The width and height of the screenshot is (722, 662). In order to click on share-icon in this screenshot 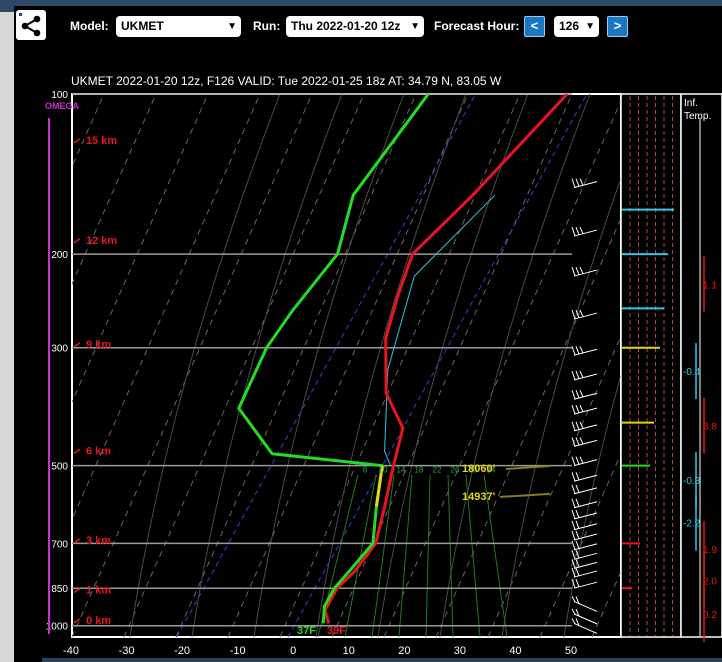, I will do `click(30, 25)`.